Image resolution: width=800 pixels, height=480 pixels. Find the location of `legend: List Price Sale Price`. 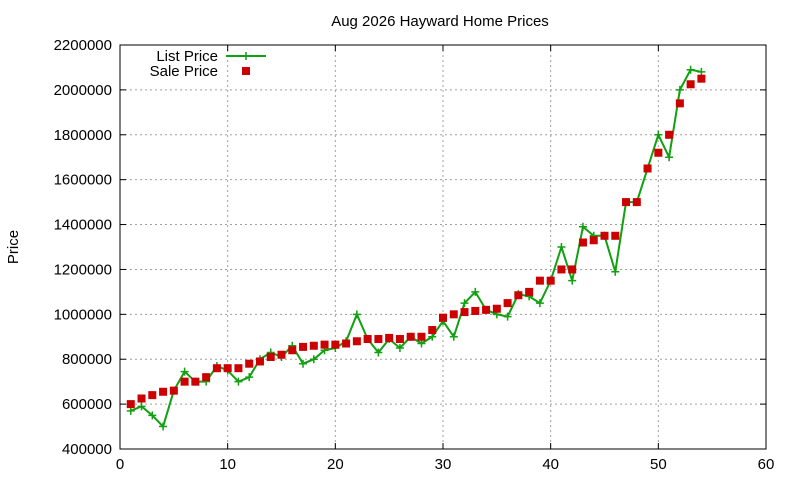

legend: List Price Sale Price is located at coordinates (208, 64).